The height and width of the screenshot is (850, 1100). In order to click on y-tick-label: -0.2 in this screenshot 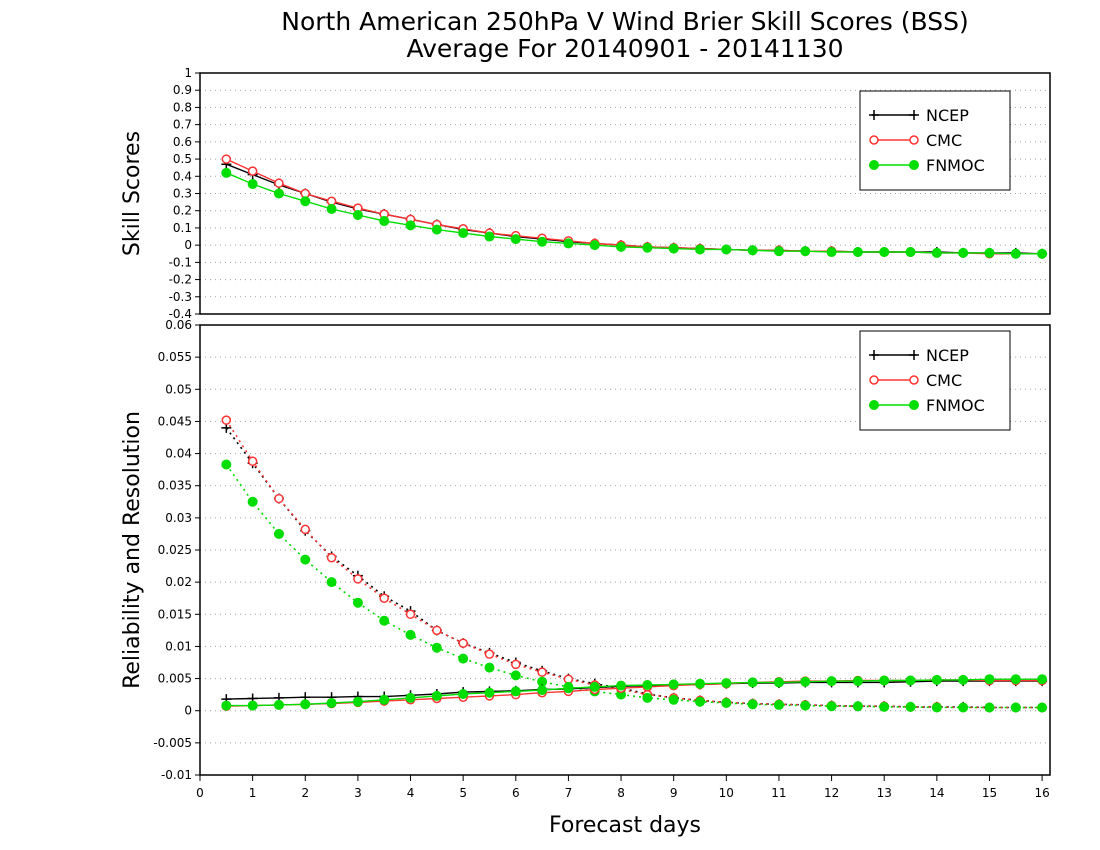, I will do `click(180, 280)`.